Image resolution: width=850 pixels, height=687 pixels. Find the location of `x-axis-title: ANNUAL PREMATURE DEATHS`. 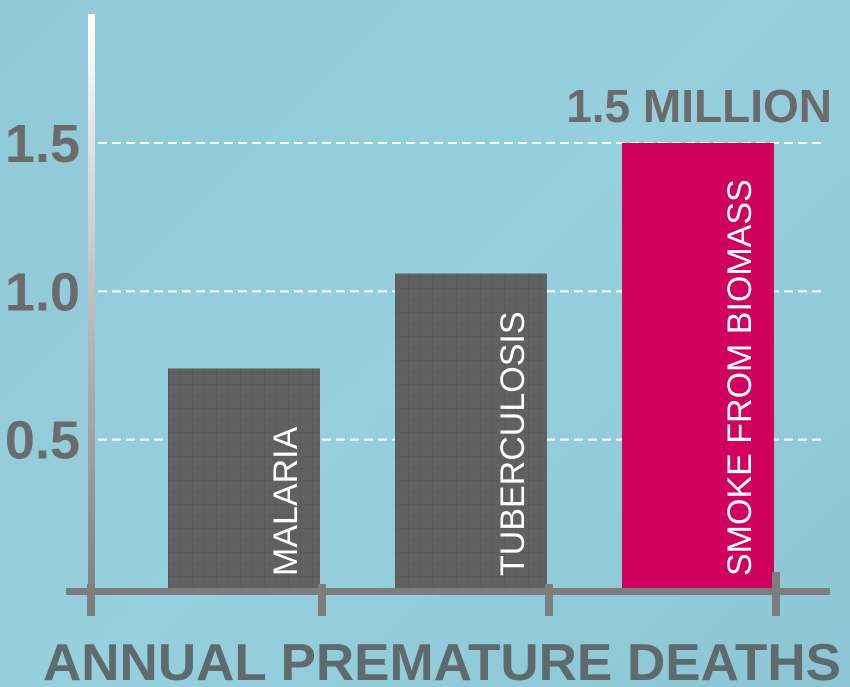

x-axis-title: ANNUAL PREMATURE DEATHS is located at coordinates (442, 660).